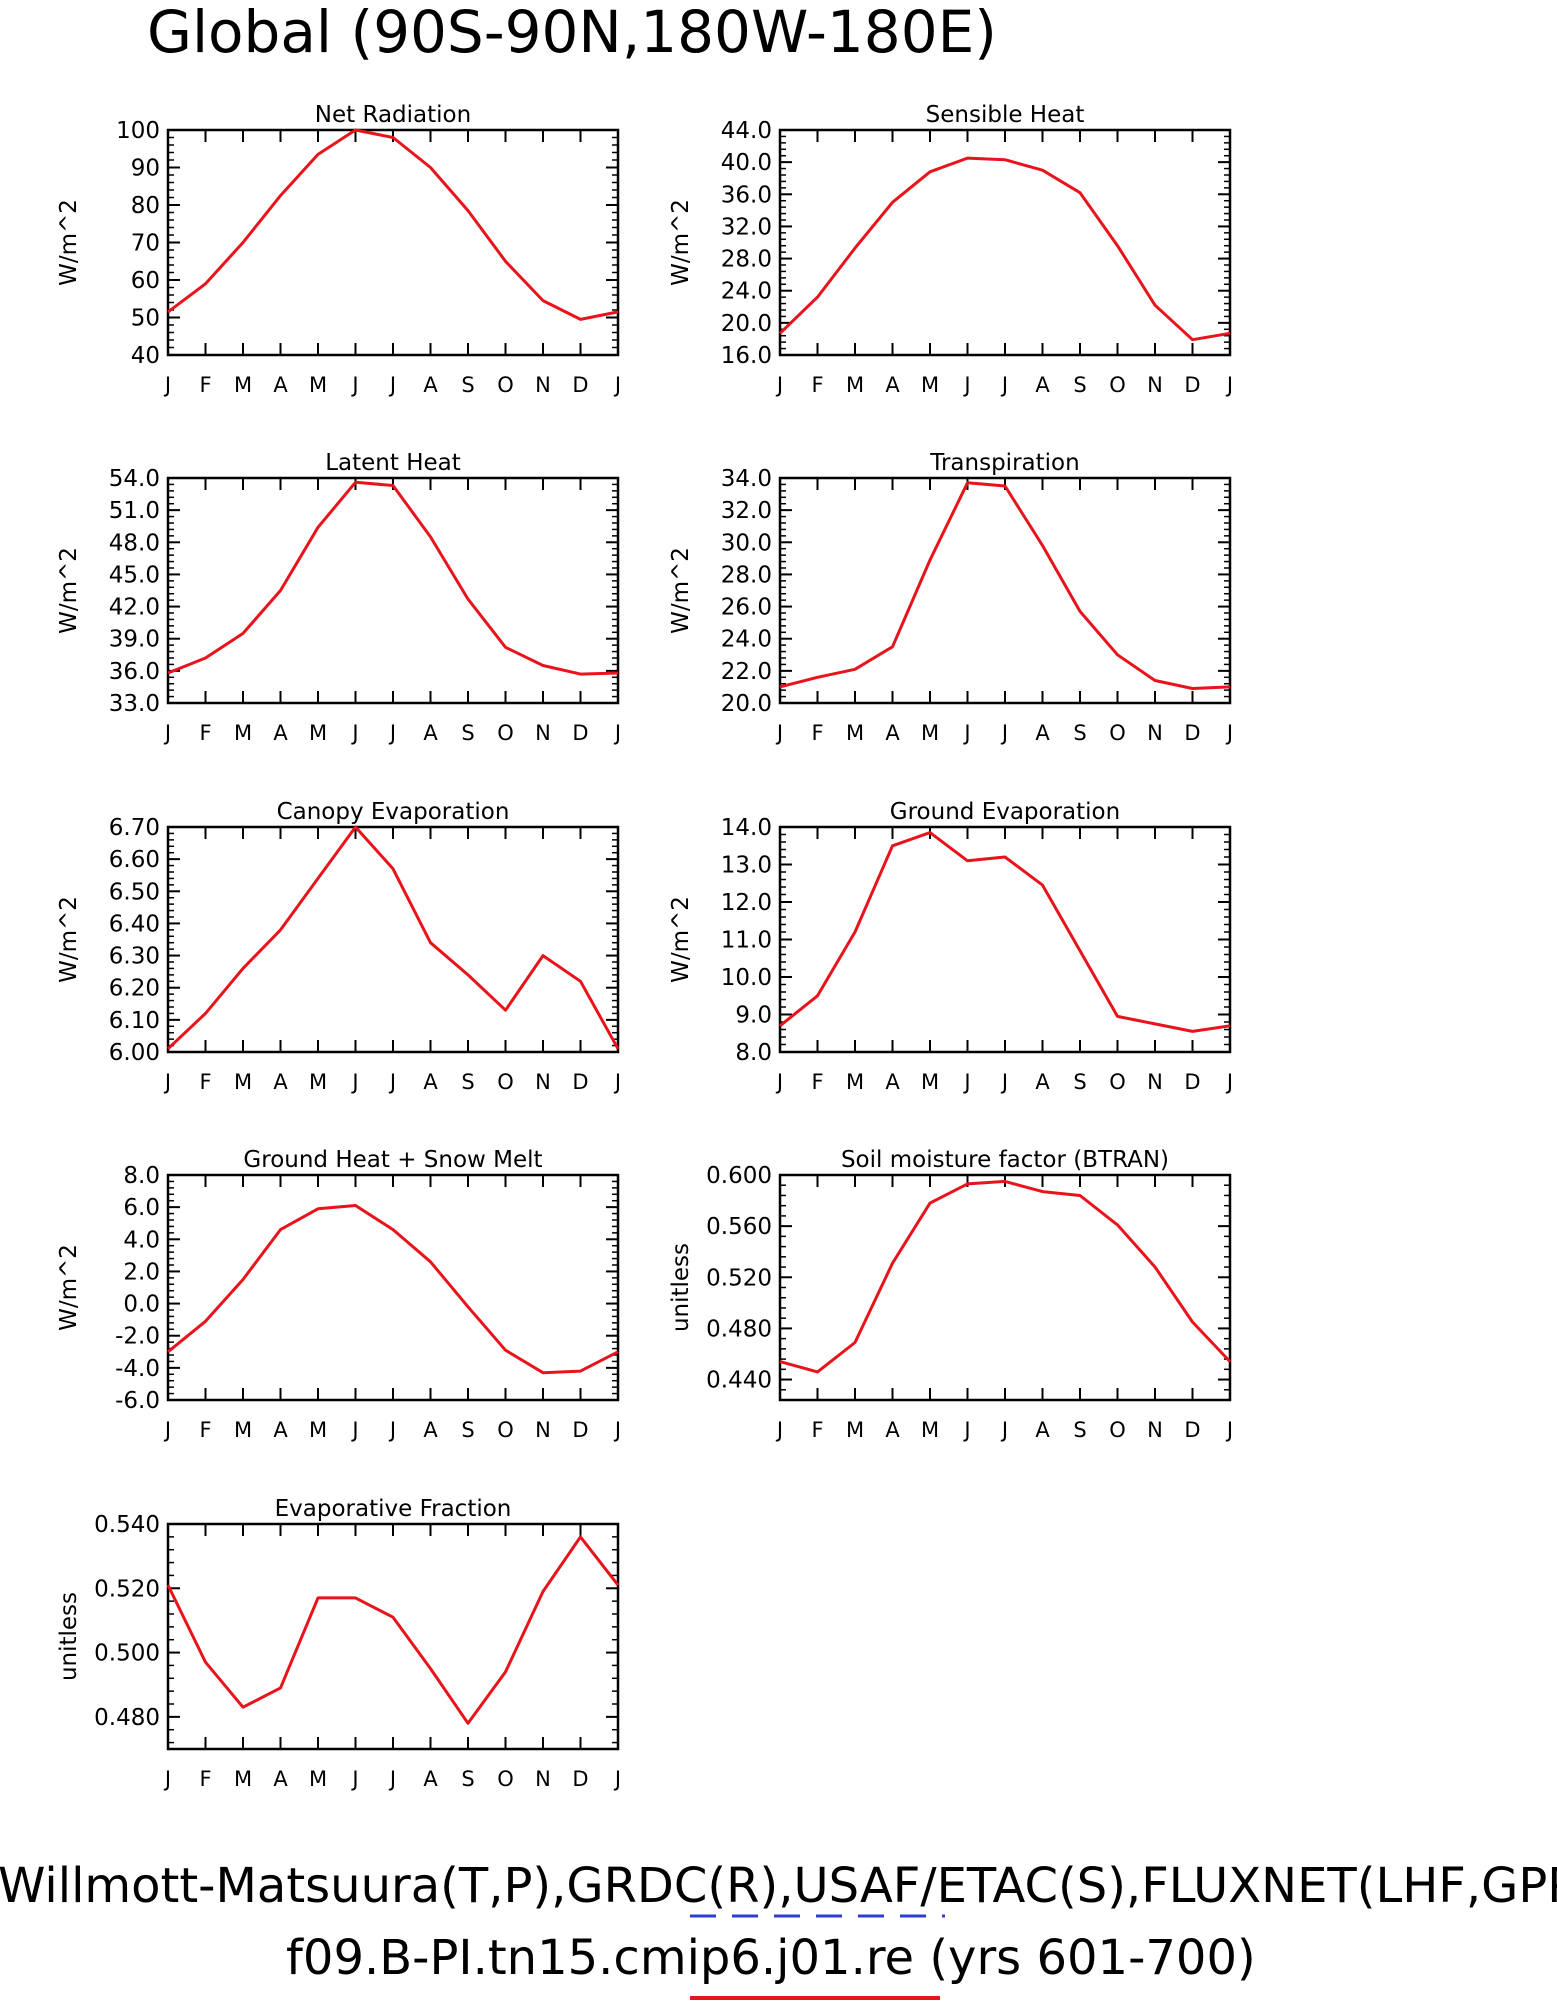 This screenshot has width=1557, height=2001. What do you see at coordinates (127, 1525) in the screenshot?
I see `y-tick-label: 0.540` at bounding box center [127, 1525].